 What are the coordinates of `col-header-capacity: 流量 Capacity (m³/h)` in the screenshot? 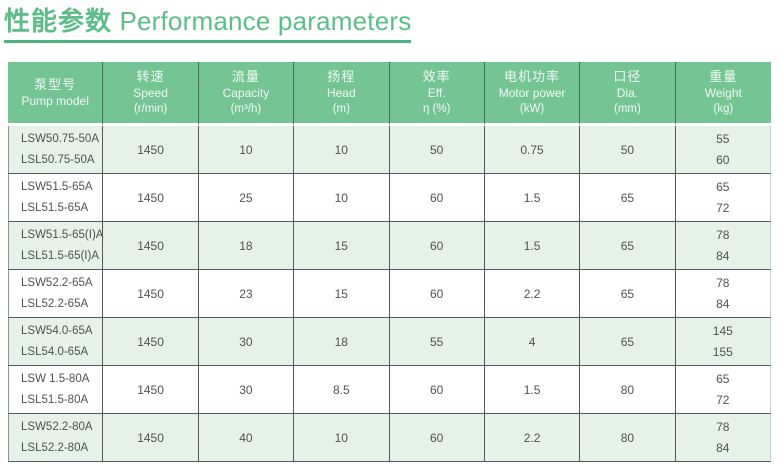 It's located at (246, 94).